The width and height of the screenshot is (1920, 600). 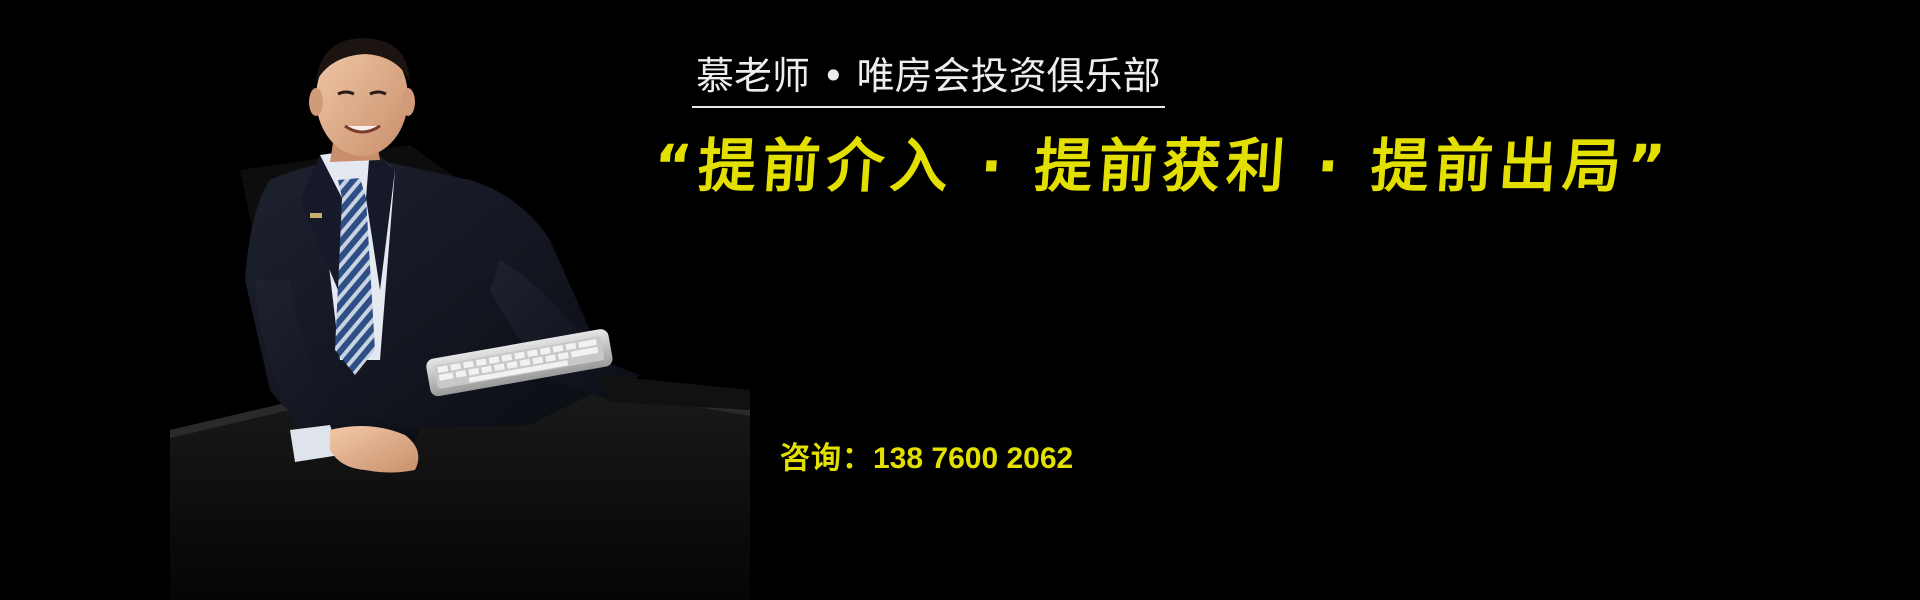 What do you see at coordinates (928, 80) in the screenshot?
I see `club-subtitle: 慕老师 • 唯房会投资俱乐部` at bounding box center [928, 80].